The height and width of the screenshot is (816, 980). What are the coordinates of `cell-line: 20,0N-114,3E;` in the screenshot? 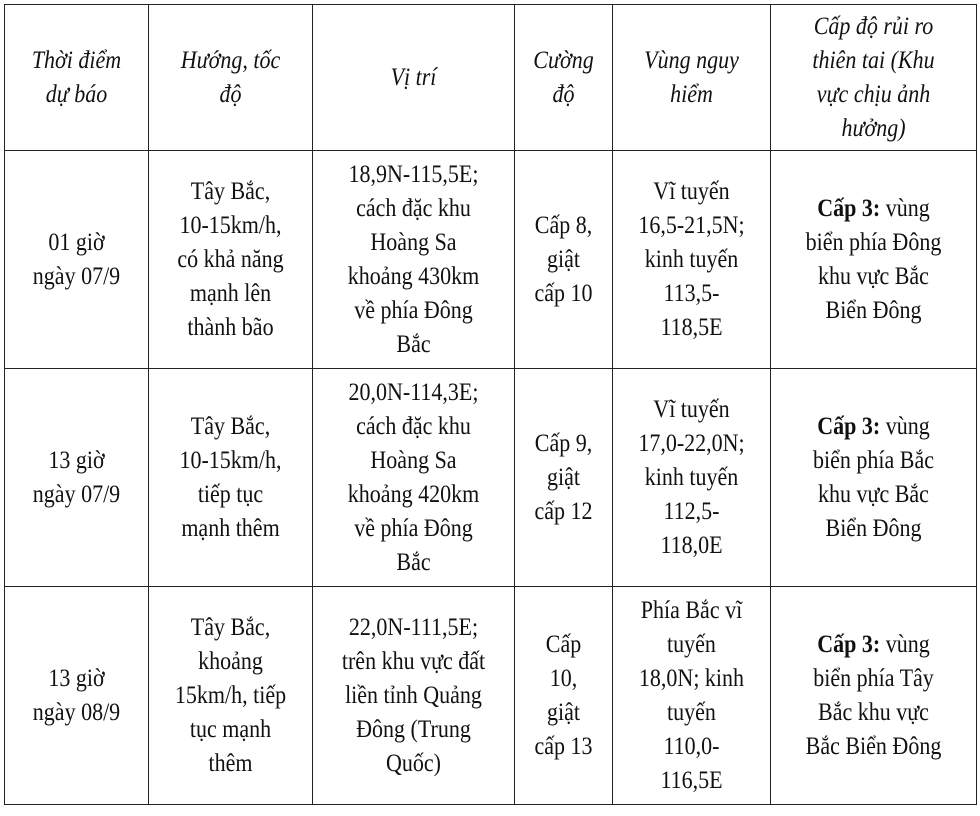 It's located at (413, 392).